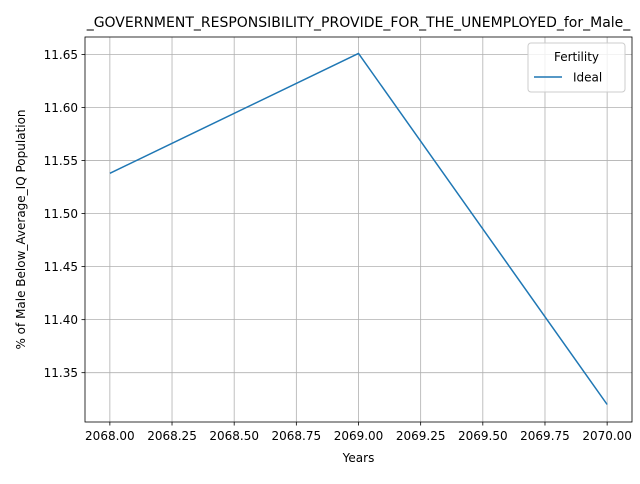 This screenshot has width=640, height=484. I want to click on y-tick-label: 11.35, so click(61, 373).